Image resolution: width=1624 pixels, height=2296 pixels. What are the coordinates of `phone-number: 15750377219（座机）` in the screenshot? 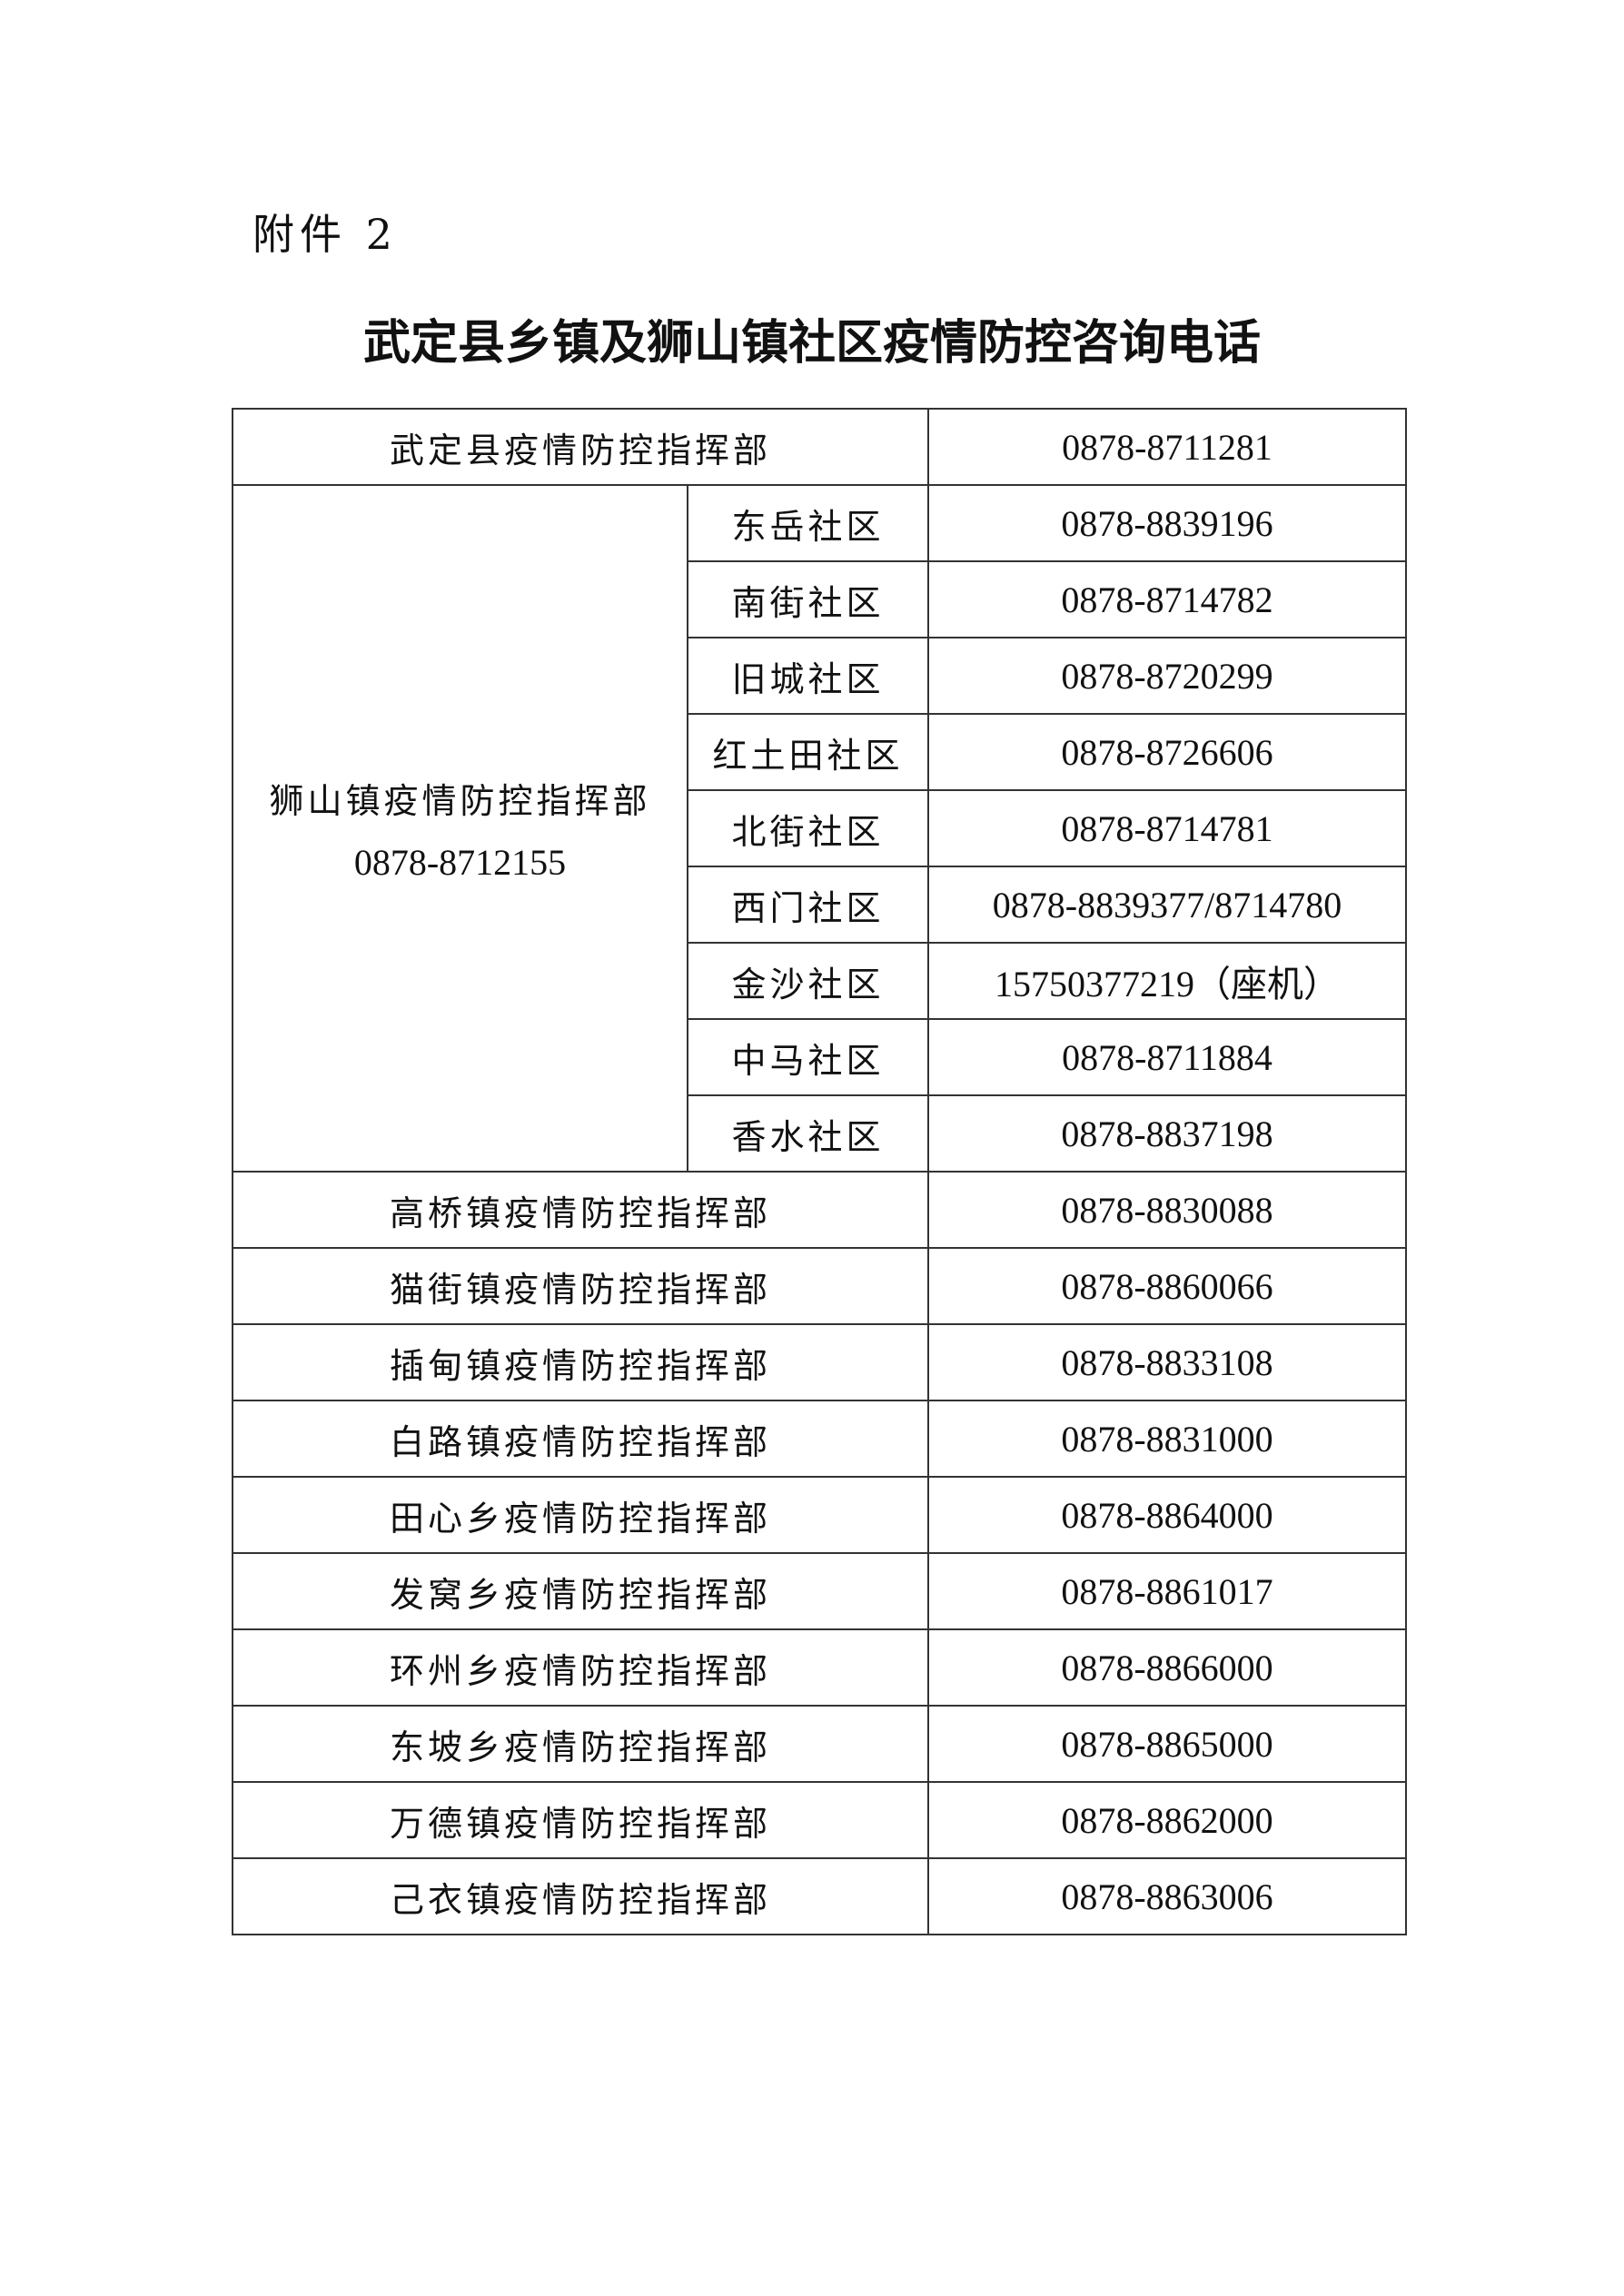 It's located at (1167, 981).